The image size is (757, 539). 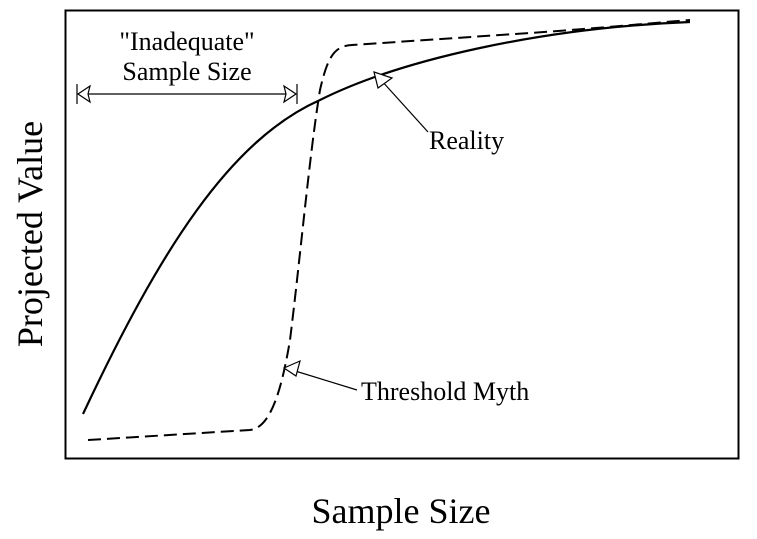 What do you see at coordinates (186, 71) in the screenshot?
I see `inadequate-label-line2: Sample Size` at bounding box center [186, 71].